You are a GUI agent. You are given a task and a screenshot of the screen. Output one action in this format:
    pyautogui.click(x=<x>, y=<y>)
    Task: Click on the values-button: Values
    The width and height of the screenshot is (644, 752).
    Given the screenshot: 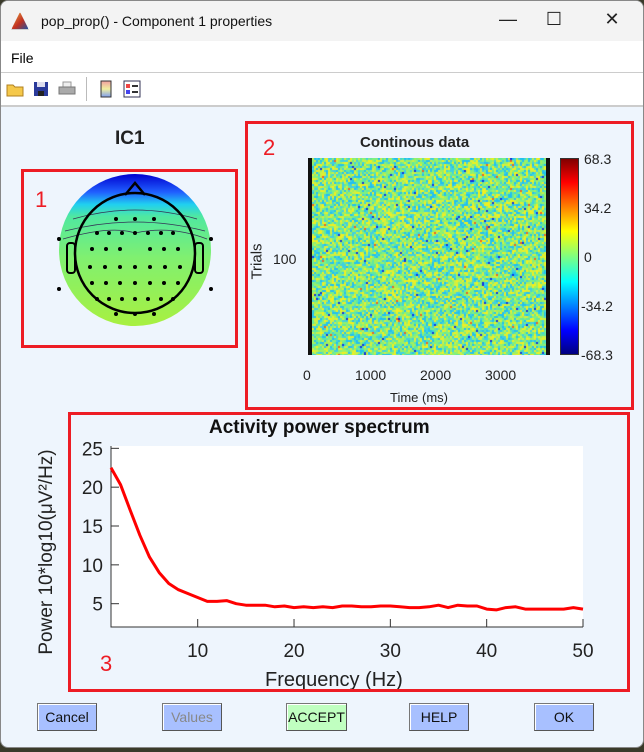 What is the action you would take?
    pyautogui.click(x=192, y=717)
    